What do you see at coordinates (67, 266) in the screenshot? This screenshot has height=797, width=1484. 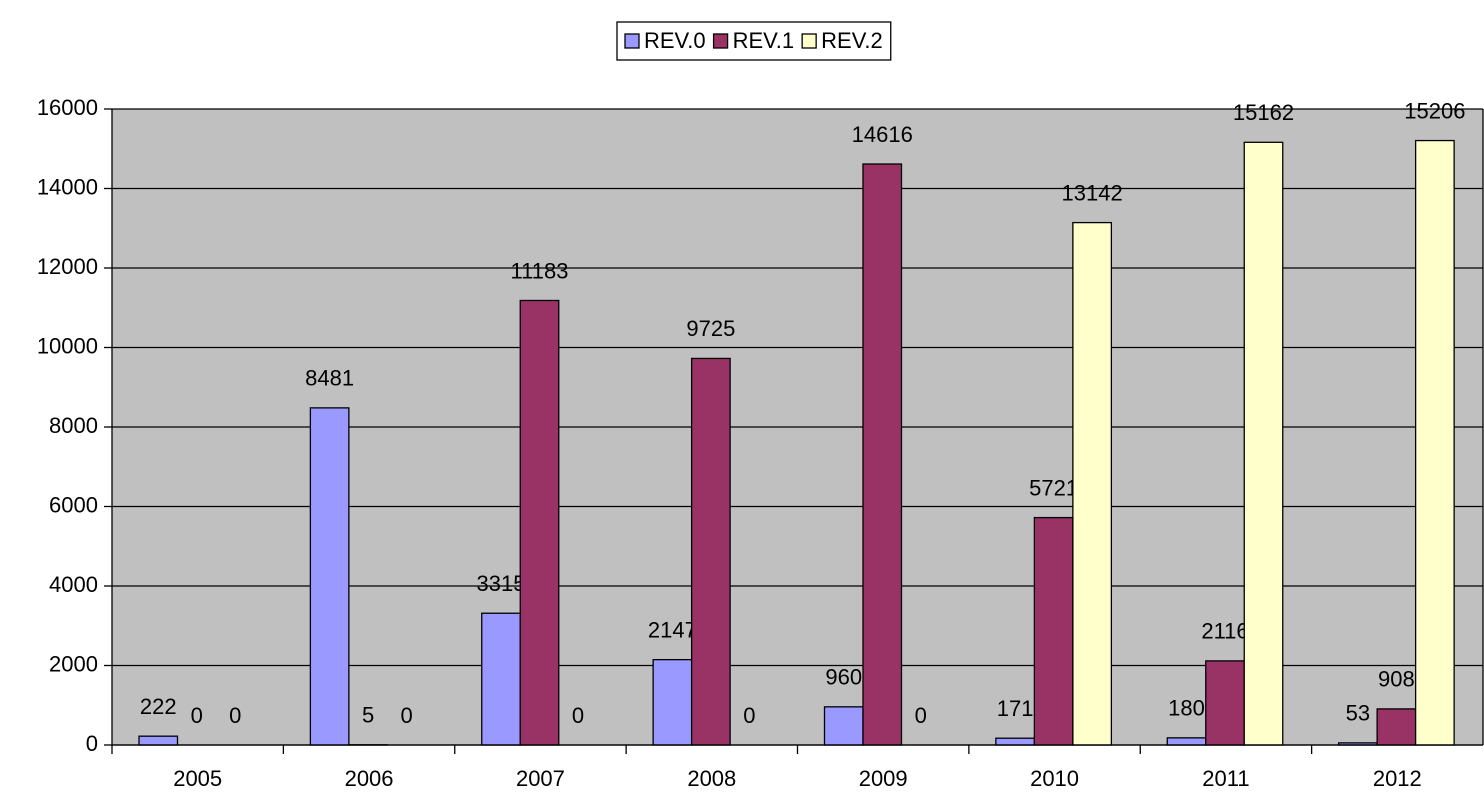 I see `y-tick-label: 12000` at bounding box center [67, 266].